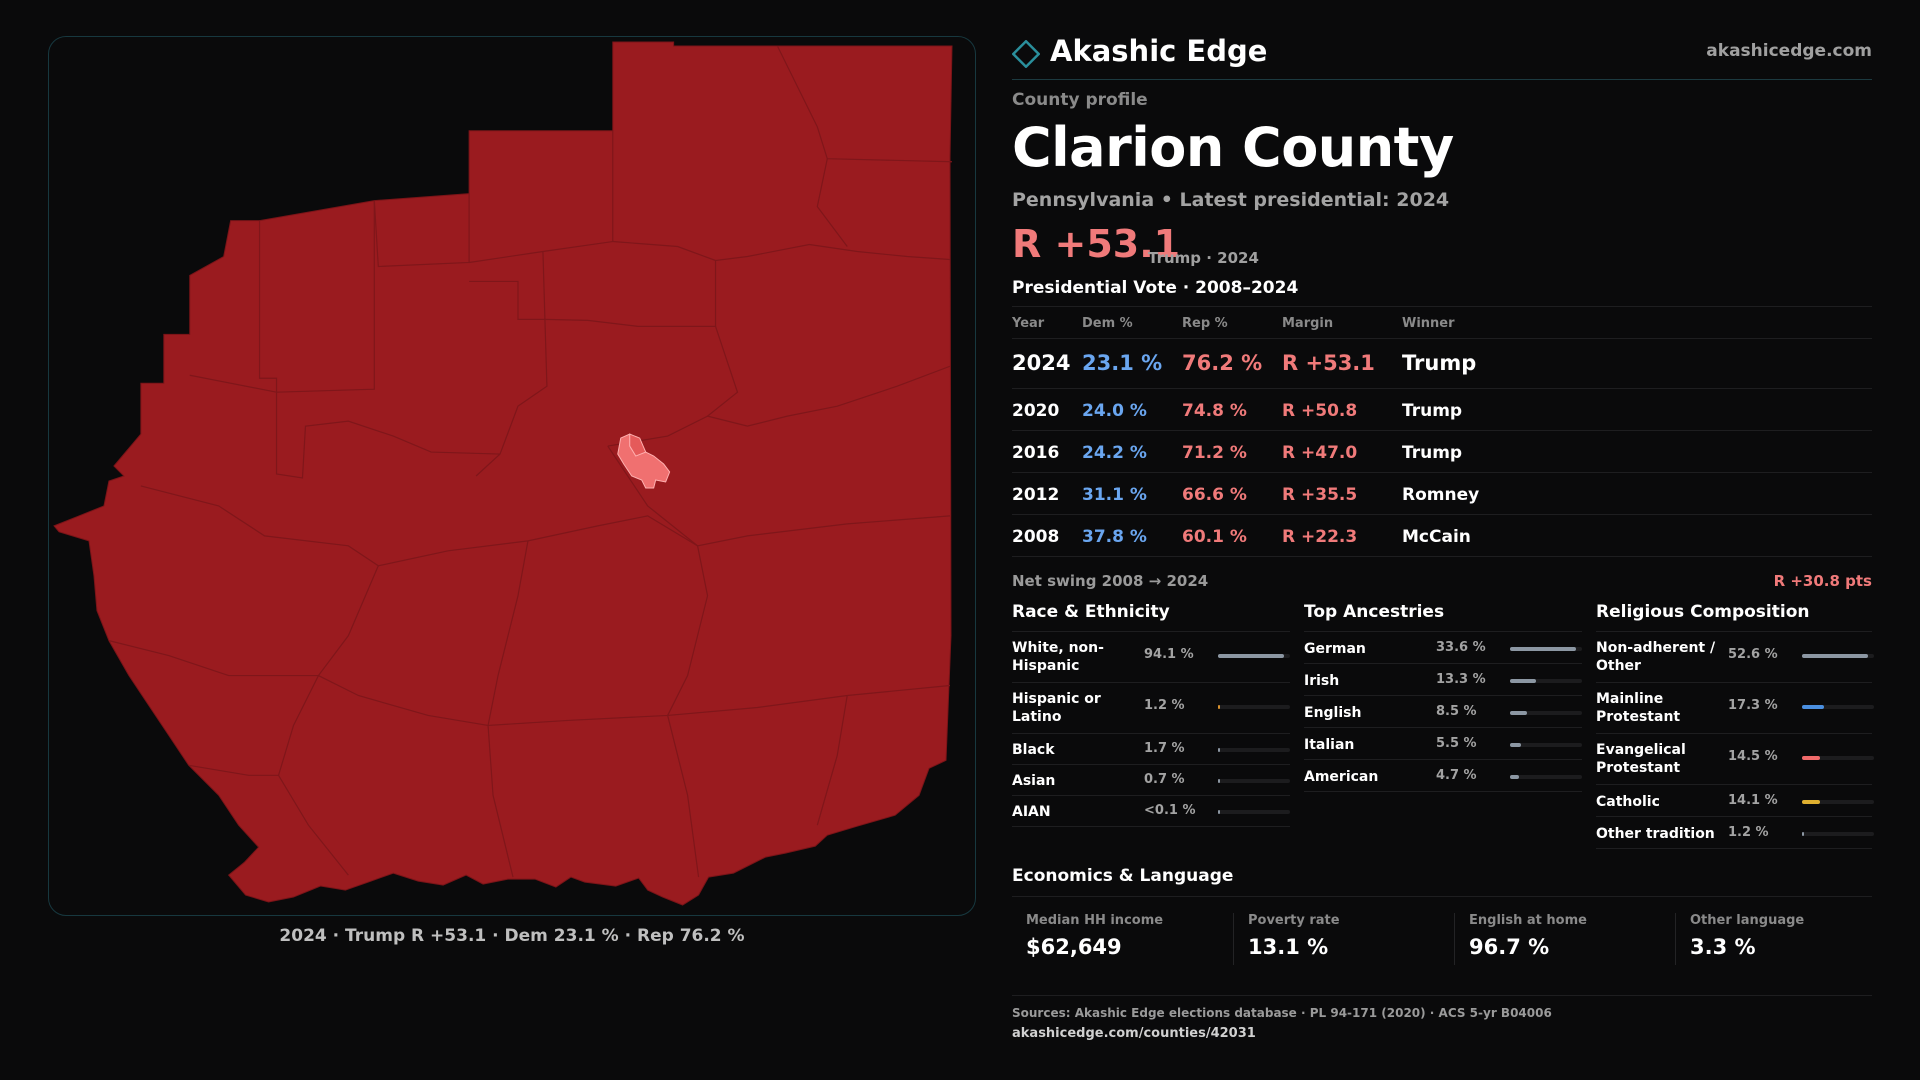  What do you see at coordinates (1753, 756) in the screenshot?
I see `religion-pct: 14.5 %` at bounding box center [1753, 756].